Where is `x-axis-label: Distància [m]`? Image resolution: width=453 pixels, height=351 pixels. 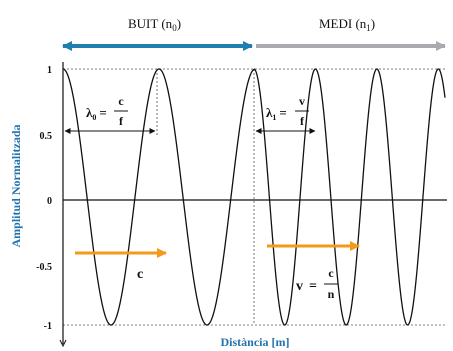
x-axis-label: Distància [m] is located at coordinates (255, 342).